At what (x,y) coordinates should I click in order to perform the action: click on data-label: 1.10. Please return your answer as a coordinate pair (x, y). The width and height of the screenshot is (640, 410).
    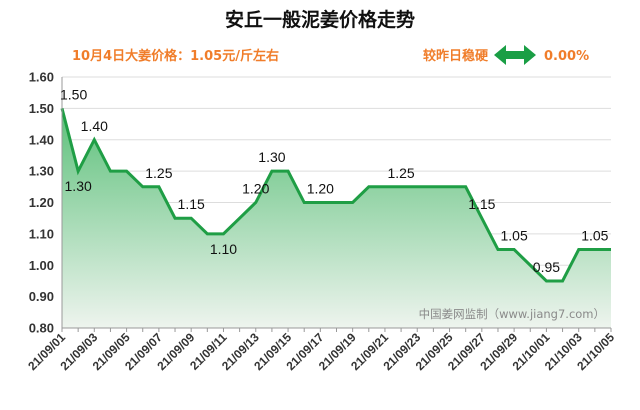
    Looking at the image, I should click on (223, 249).